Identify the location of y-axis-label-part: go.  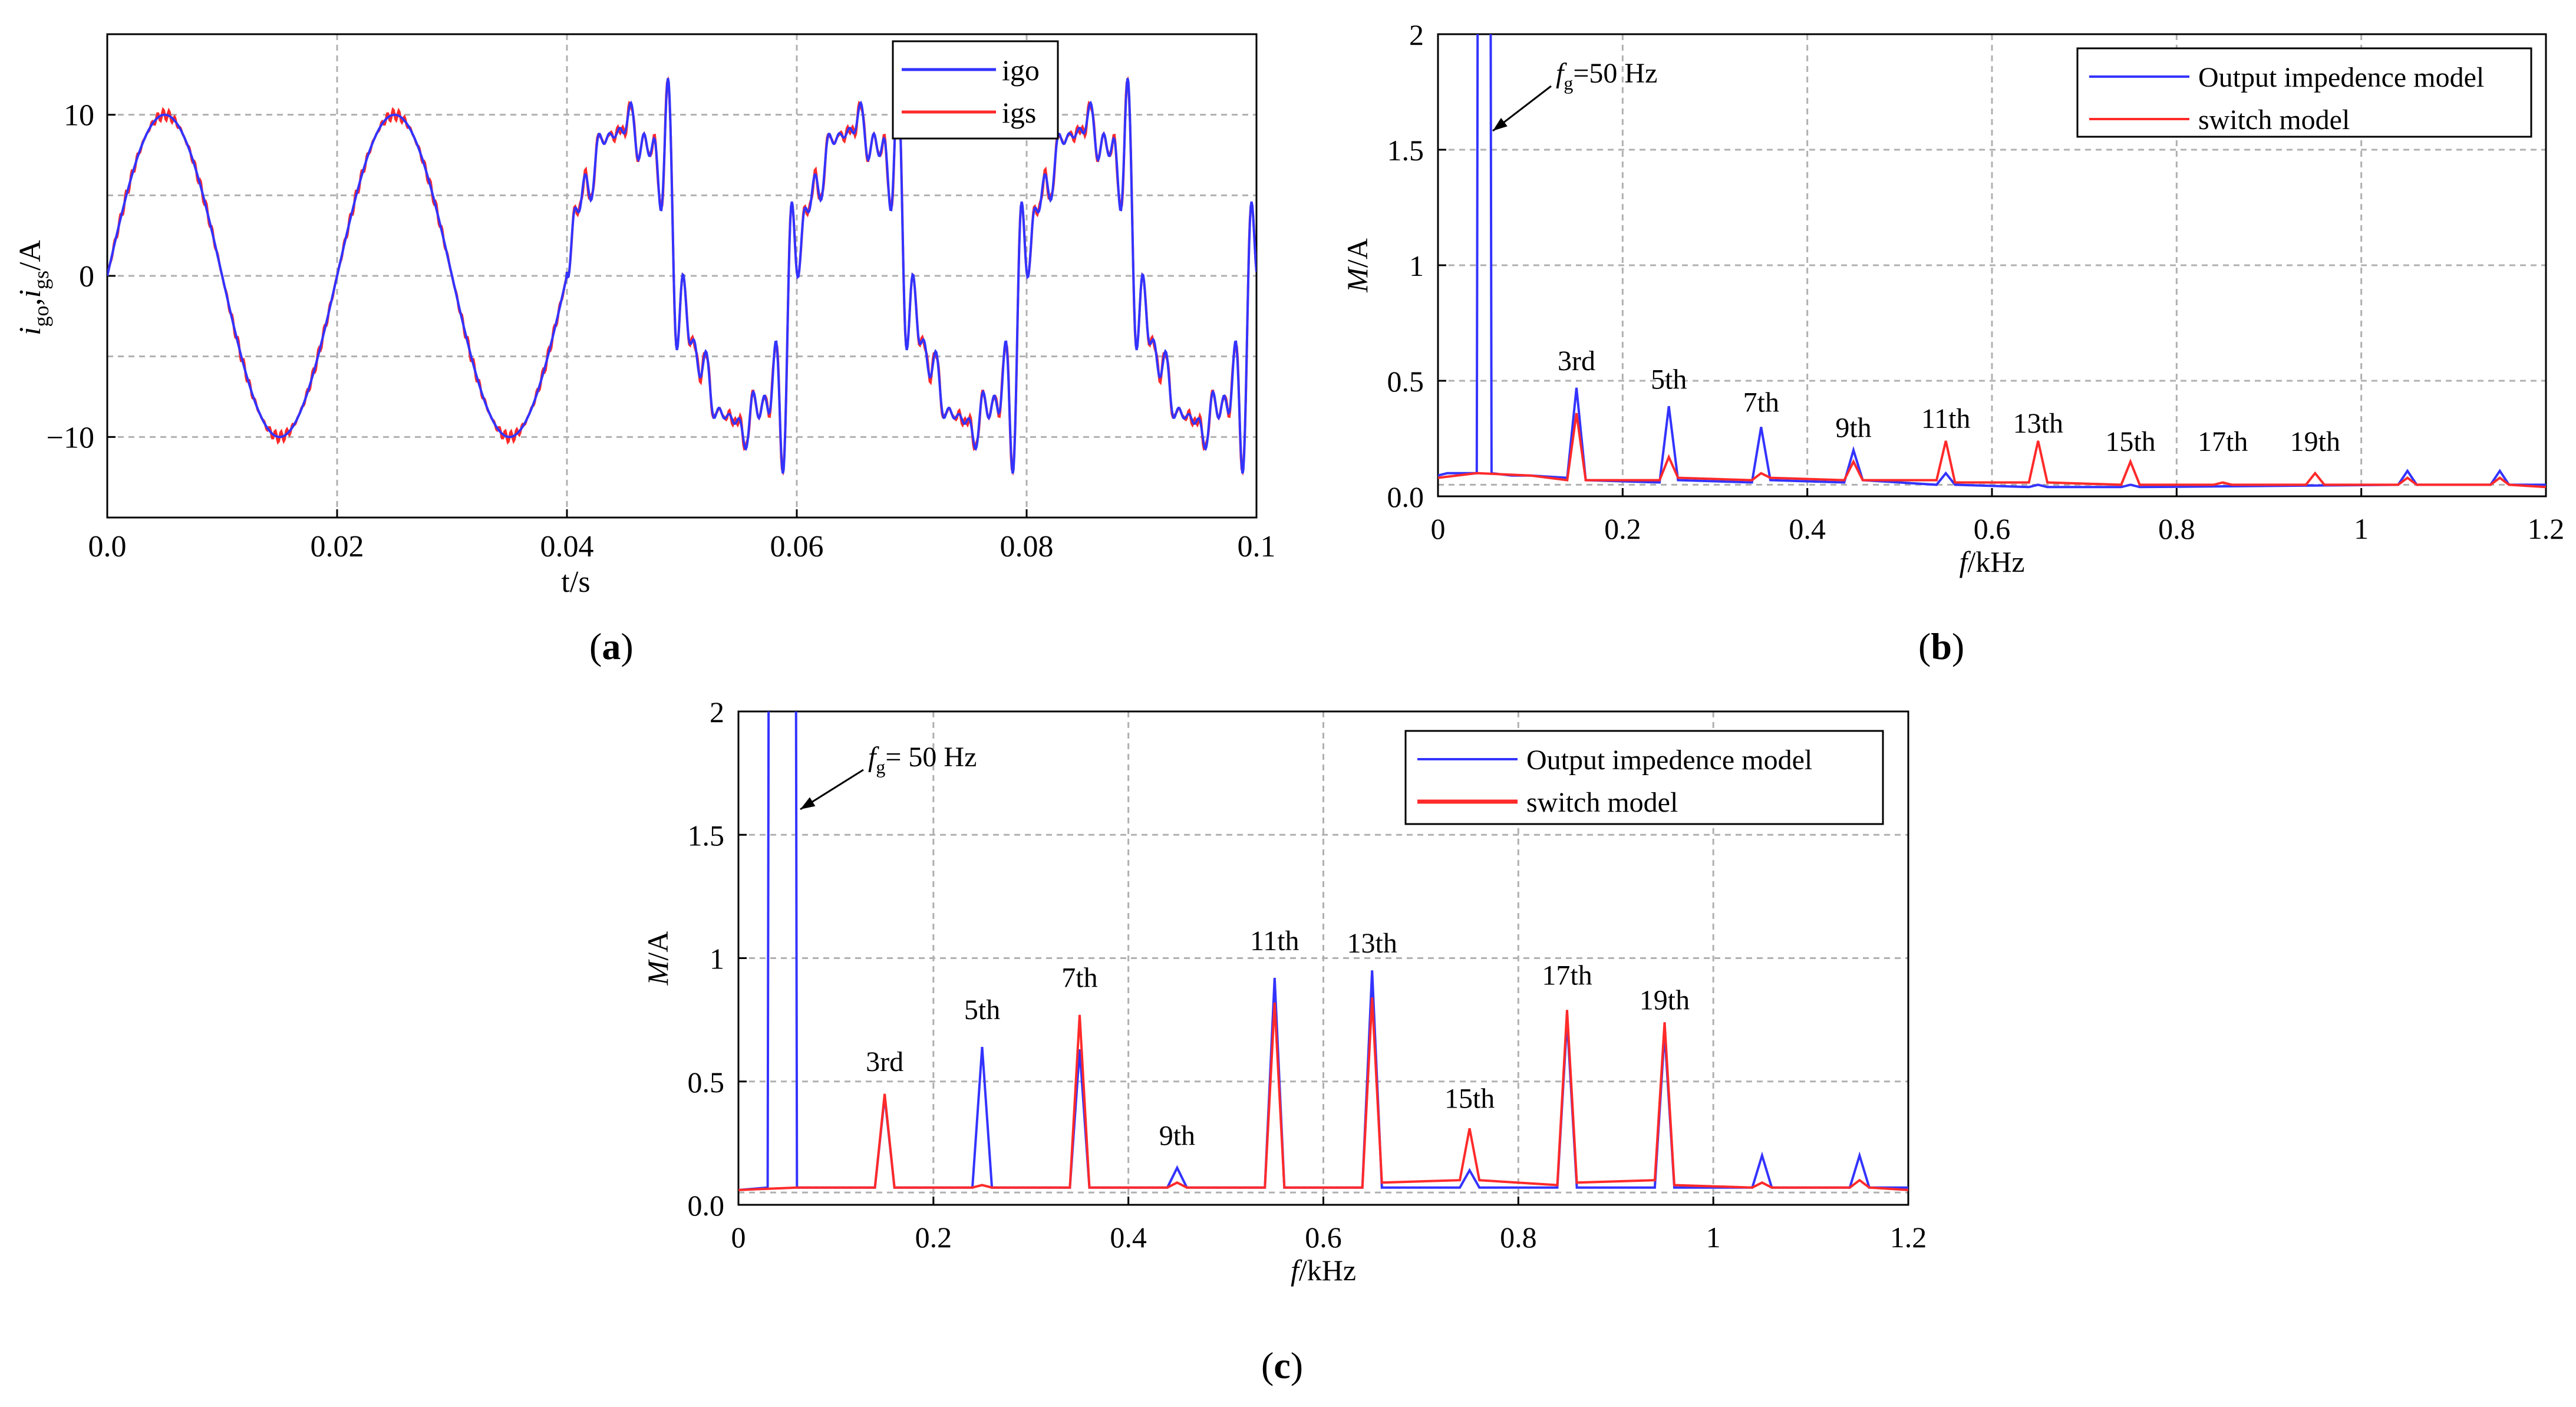
(41, 316).